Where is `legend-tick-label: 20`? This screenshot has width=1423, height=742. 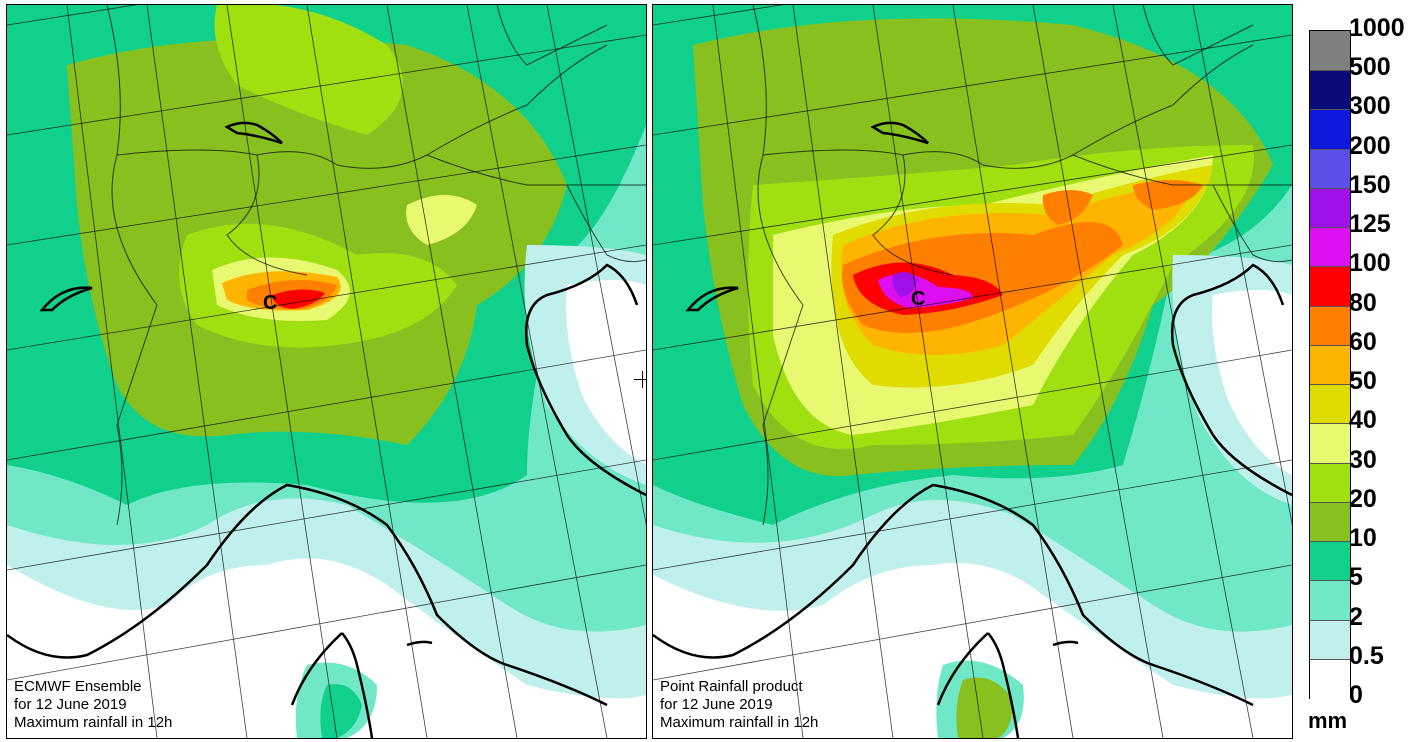
legend-tick-label: 20 is located at coordinates (1363, 498).